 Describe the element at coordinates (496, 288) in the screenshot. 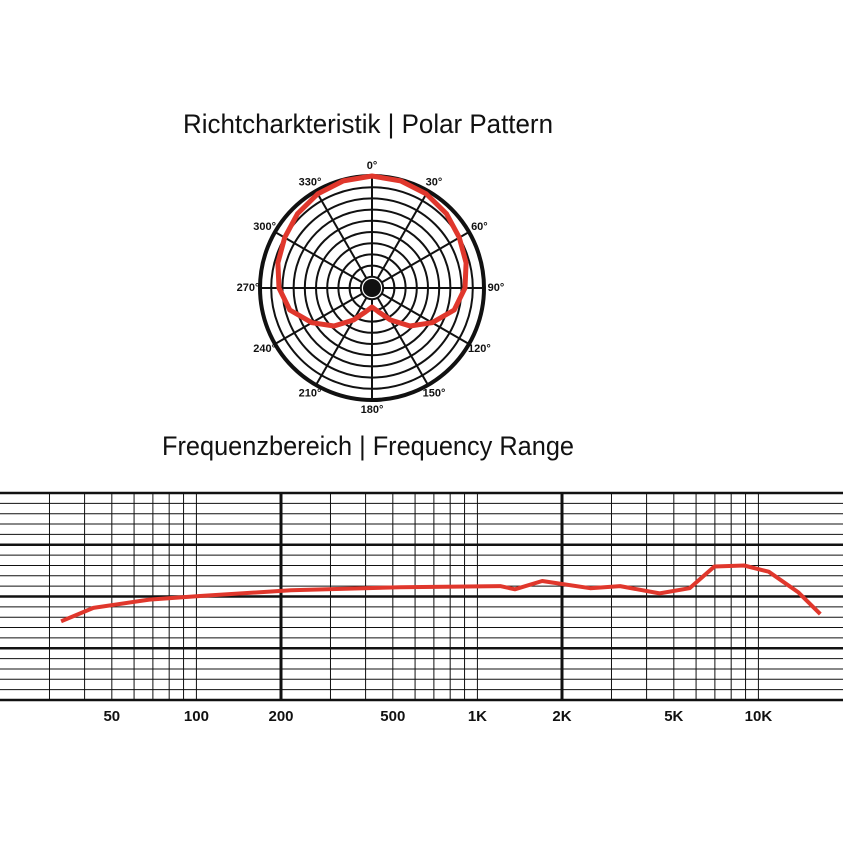

I see `angle-label: 90°` at that location.